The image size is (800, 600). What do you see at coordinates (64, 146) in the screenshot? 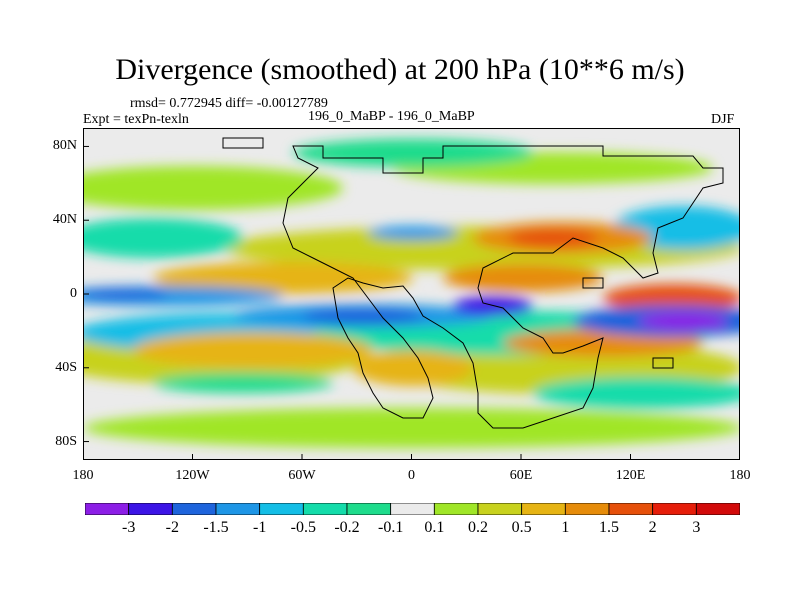
I see `y-tick-label: 80N` at bounding box center [64, 146].